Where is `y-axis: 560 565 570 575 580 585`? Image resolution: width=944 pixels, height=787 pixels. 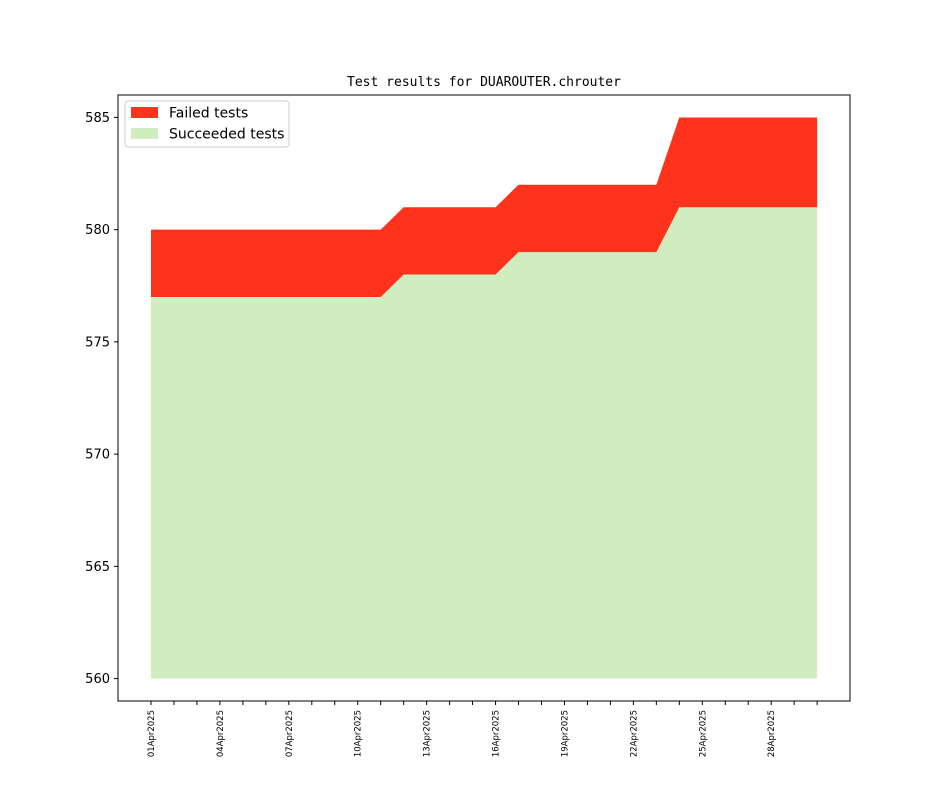 y-axis: 560 565 570 575 580 585 is located at coordinates (101, 399).